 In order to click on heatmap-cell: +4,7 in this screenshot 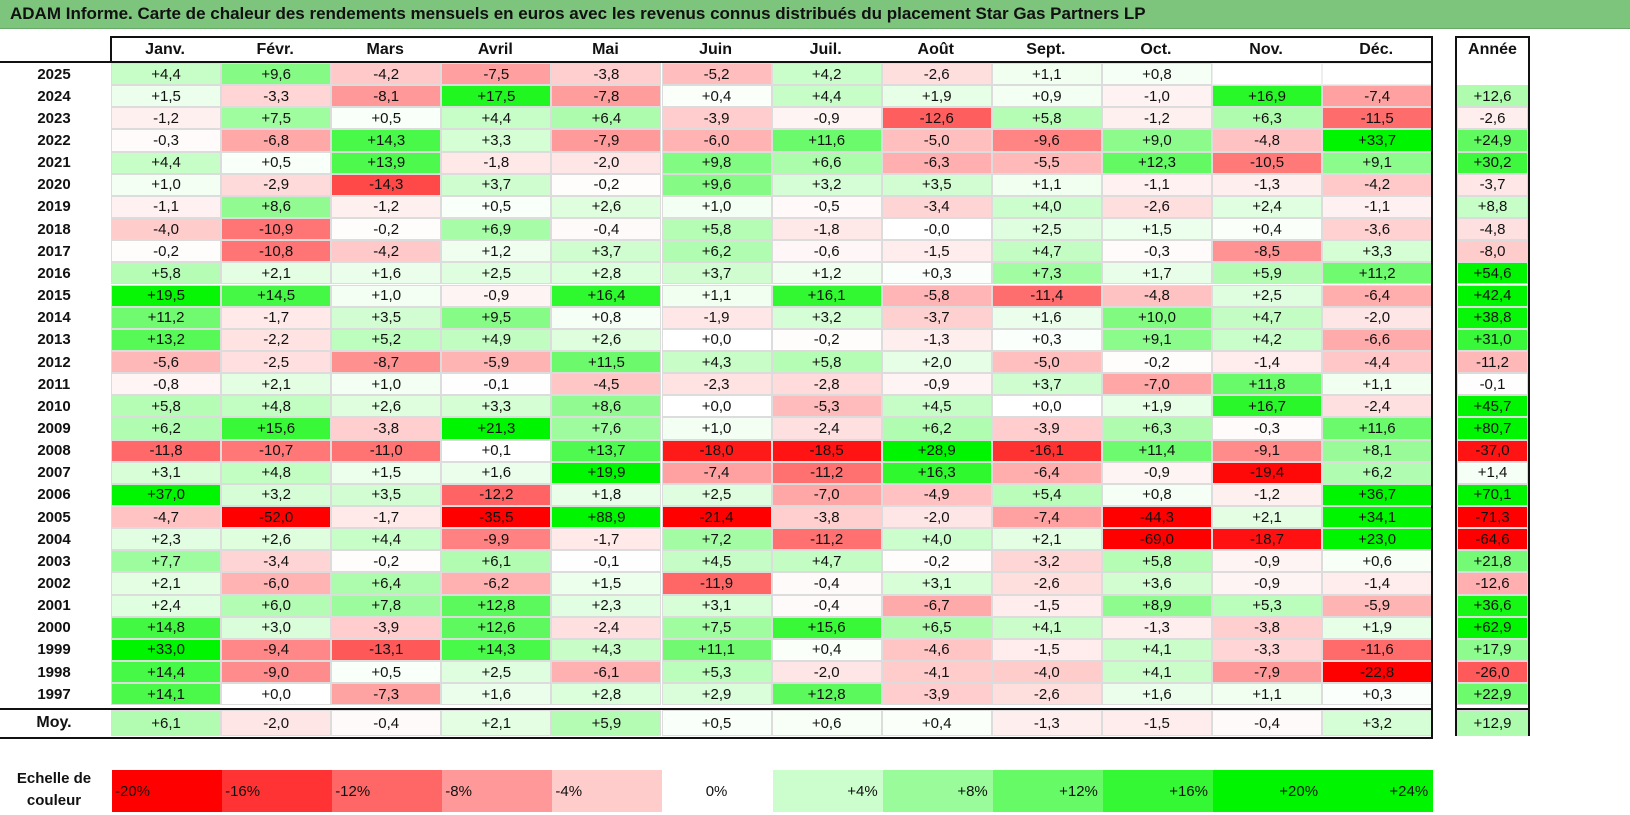, I will do `click(1267, 317)`.